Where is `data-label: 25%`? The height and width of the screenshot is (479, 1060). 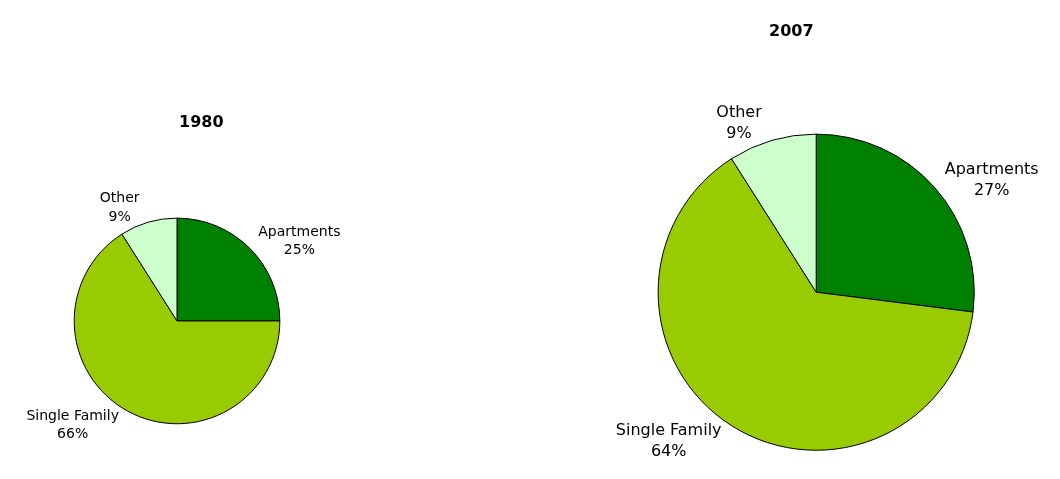
data-label: 25% is located at coordinates (299, 248).